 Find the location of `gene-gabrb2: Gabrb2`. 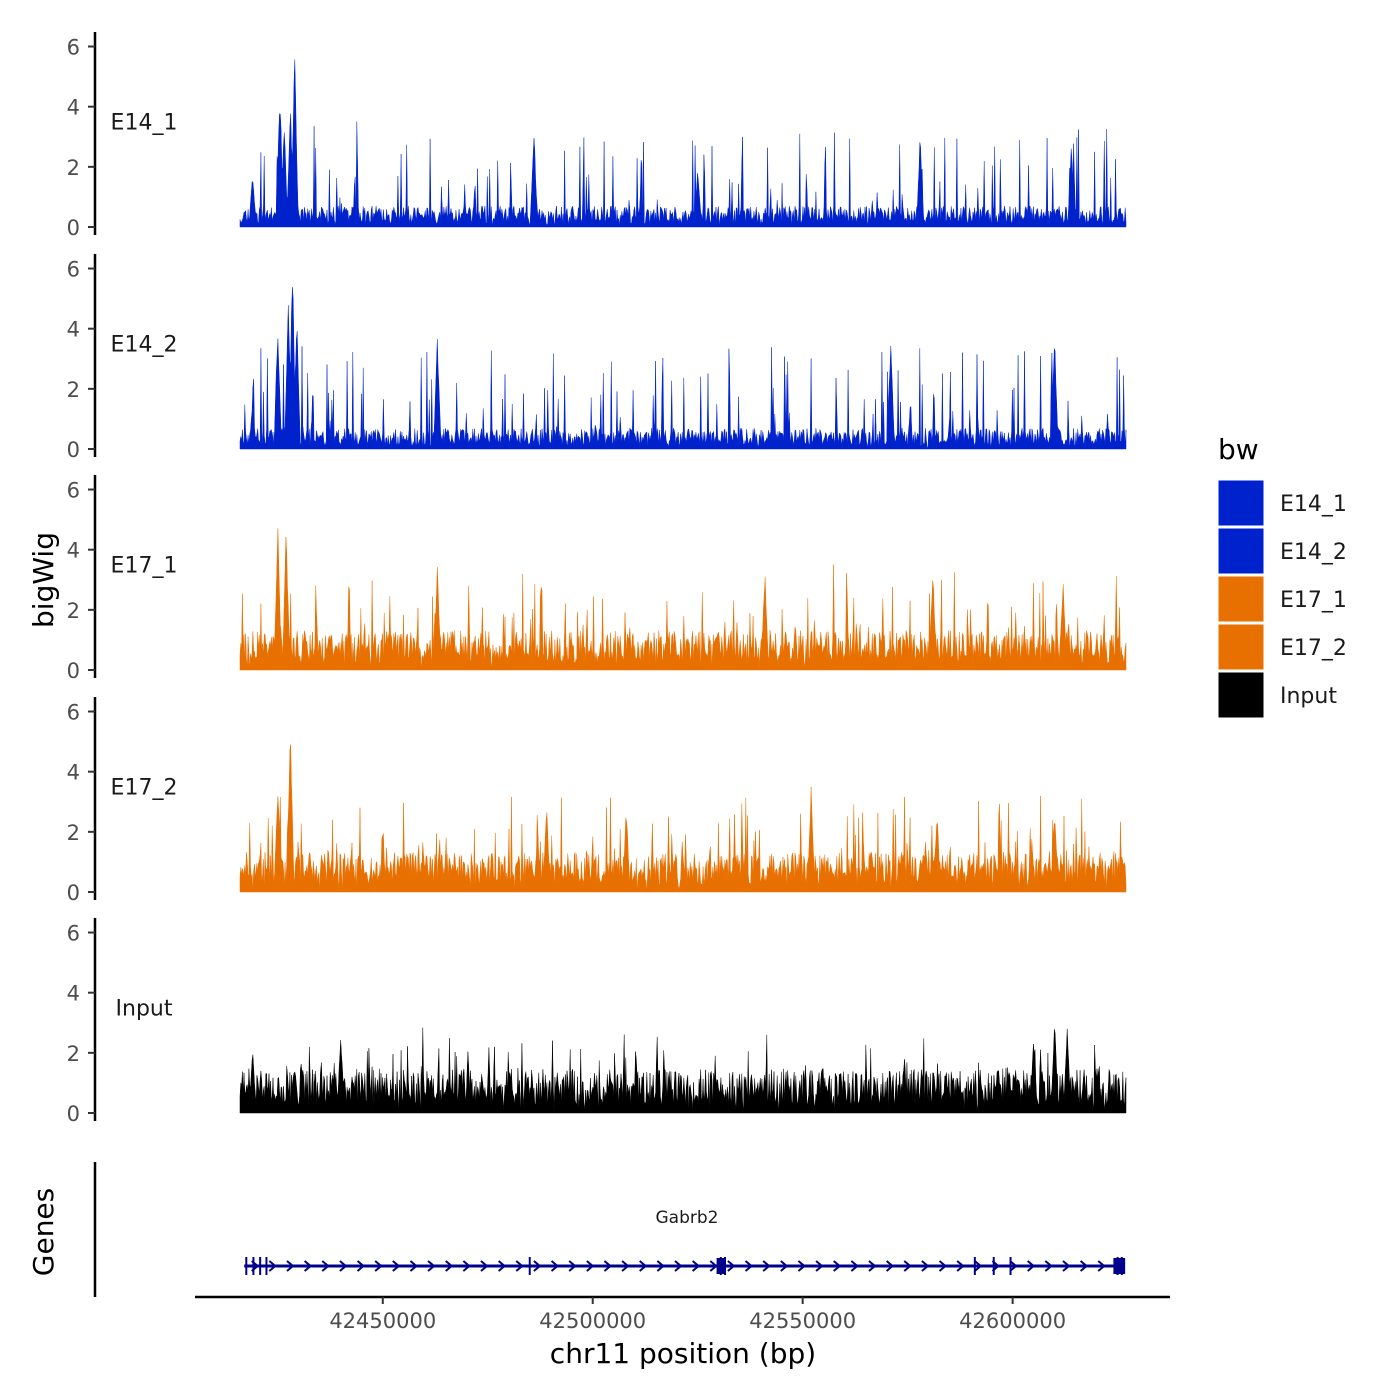

gene-gabrb2: Gabrb2 is located at coordinates (685, 1241).